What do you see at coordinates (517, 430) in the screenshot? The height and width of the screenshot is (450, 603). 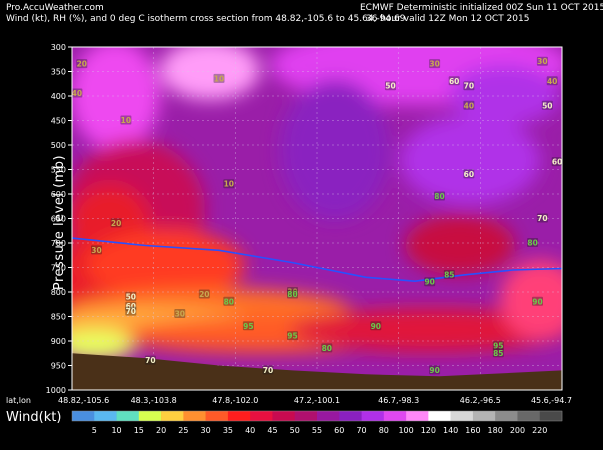 I see `colorbar-tick-label: 200` at bounding box center [517, 430].